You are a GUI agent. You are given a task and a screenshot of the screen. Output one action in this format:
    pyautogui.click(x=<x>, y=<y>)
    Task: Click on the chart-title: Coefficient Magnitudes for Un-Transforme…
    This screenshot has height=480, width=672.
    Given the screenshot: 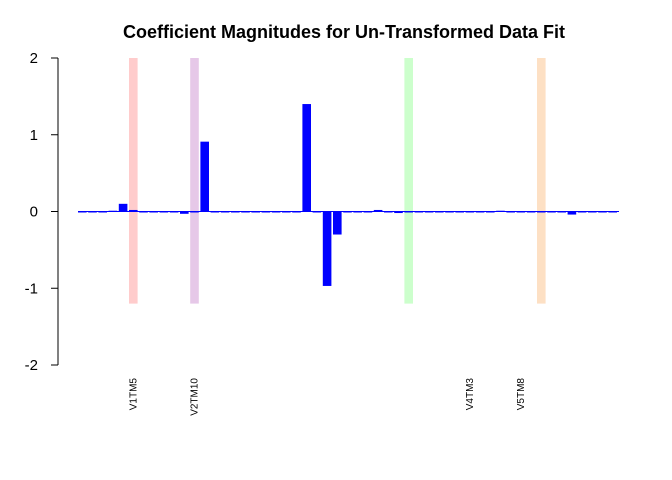 What is the action you would take?
    pyautogui.click(x=344, y=32)
    